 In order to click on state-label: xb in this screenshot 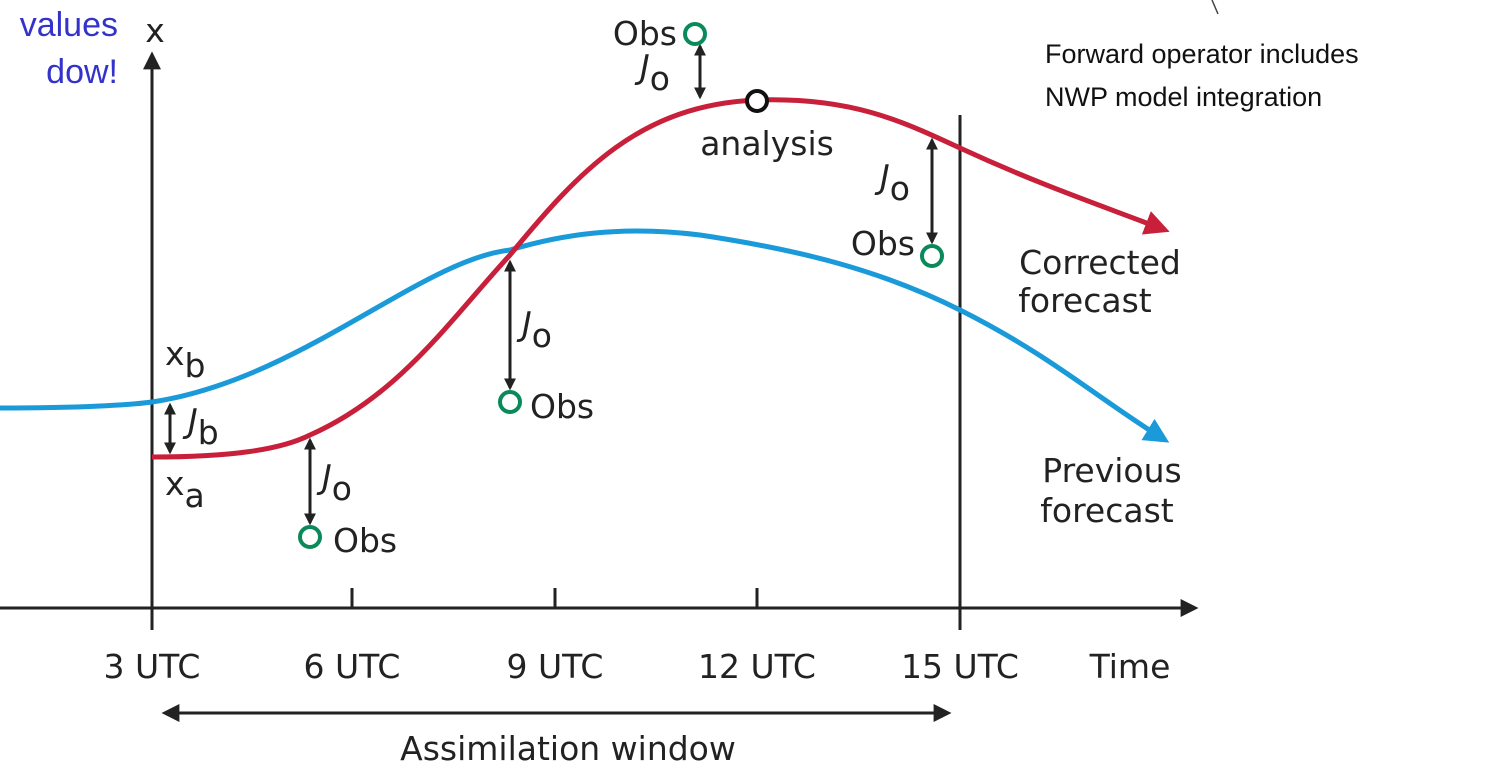, I will do `click(185, 359)`.